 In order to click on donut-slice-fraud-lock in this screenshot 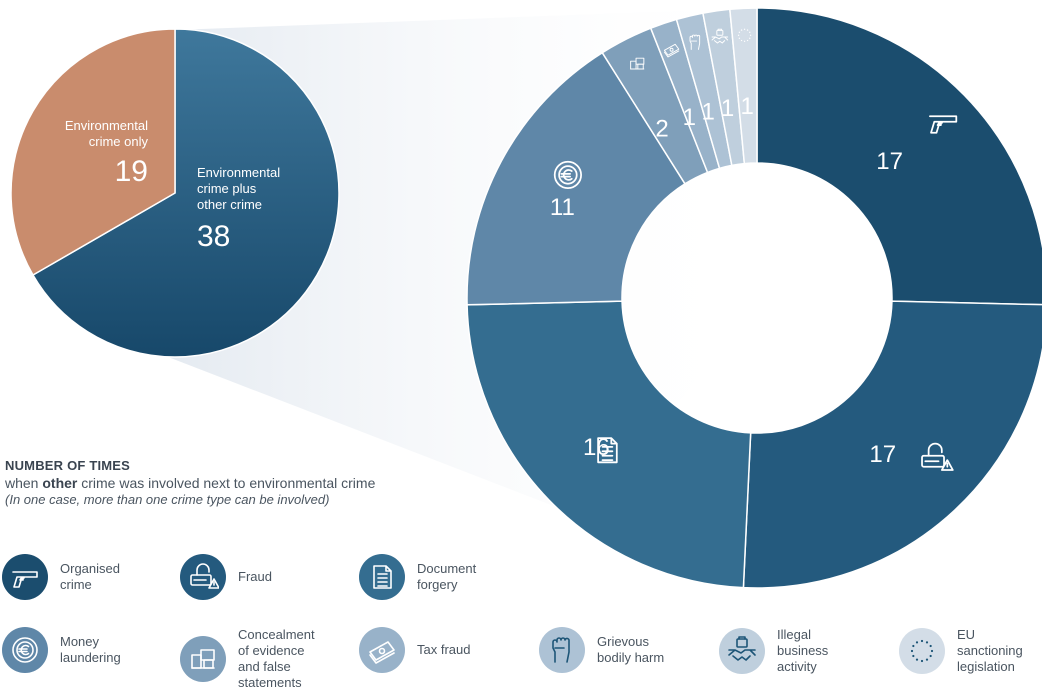, I will do `click(892, 444)`.